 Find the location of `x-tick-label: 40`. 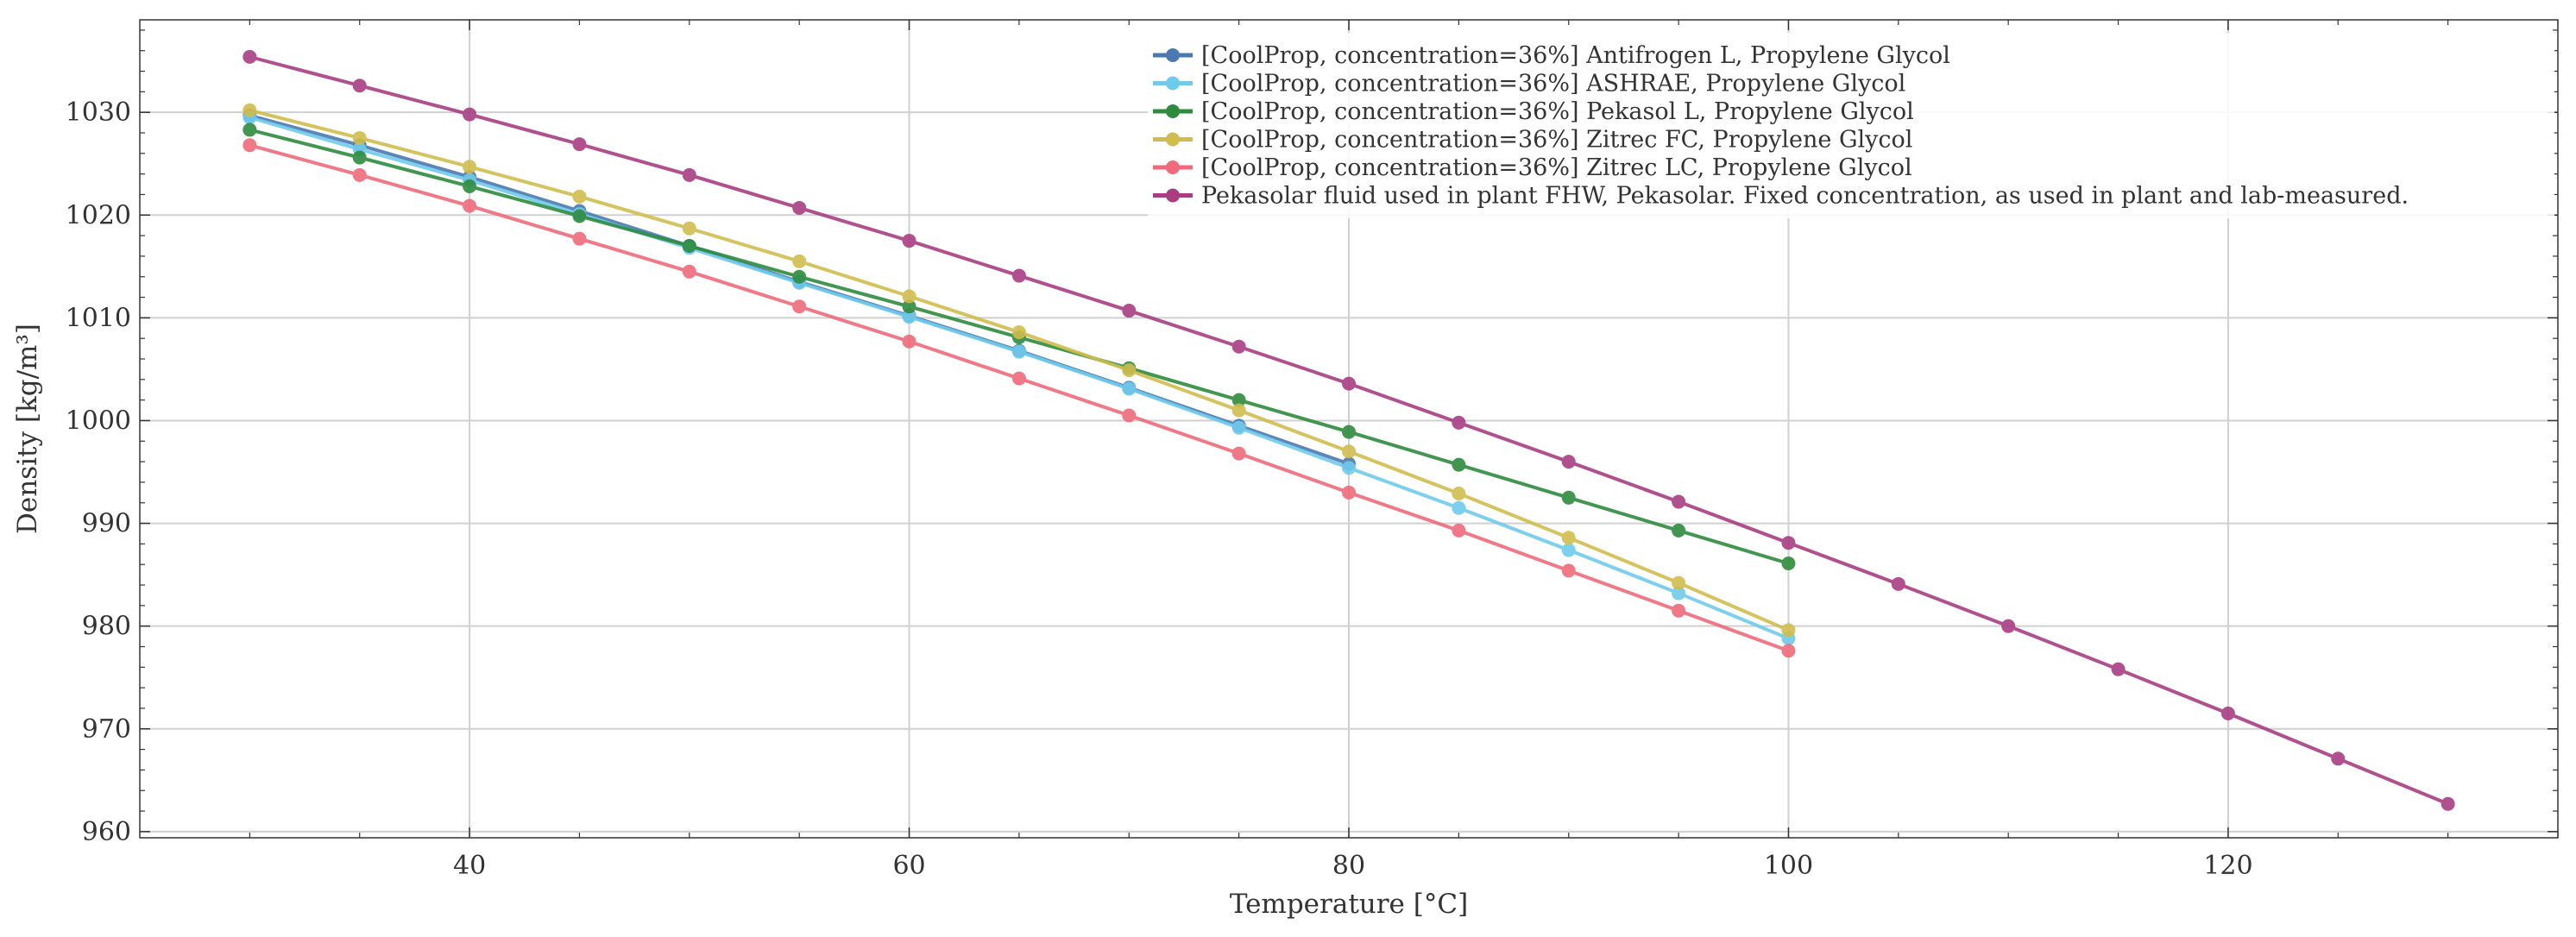

x-tick-label: 40 is located at coordinates (469, 866).